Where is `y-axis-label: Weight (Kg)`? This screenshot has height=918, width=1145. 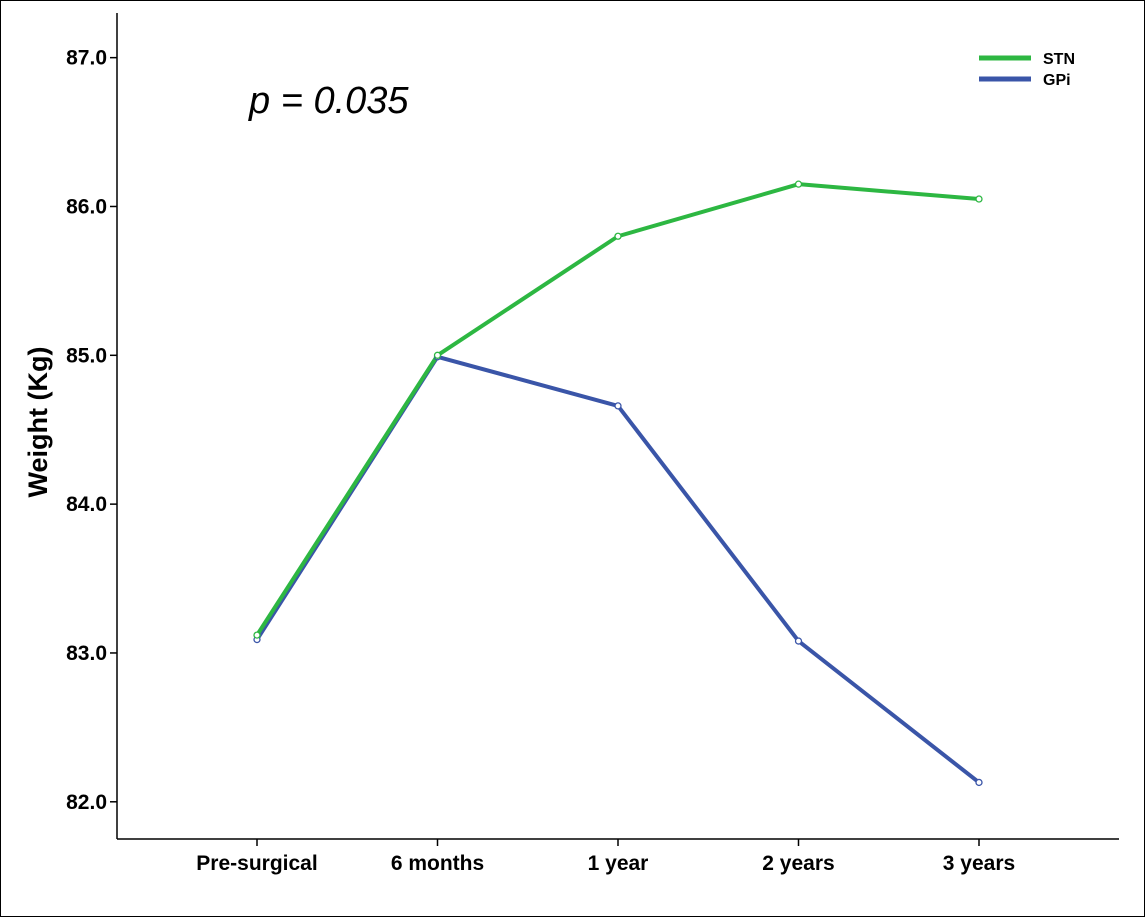 y-axis-label: Weight (Kg) is located at coordinates (38, 422).